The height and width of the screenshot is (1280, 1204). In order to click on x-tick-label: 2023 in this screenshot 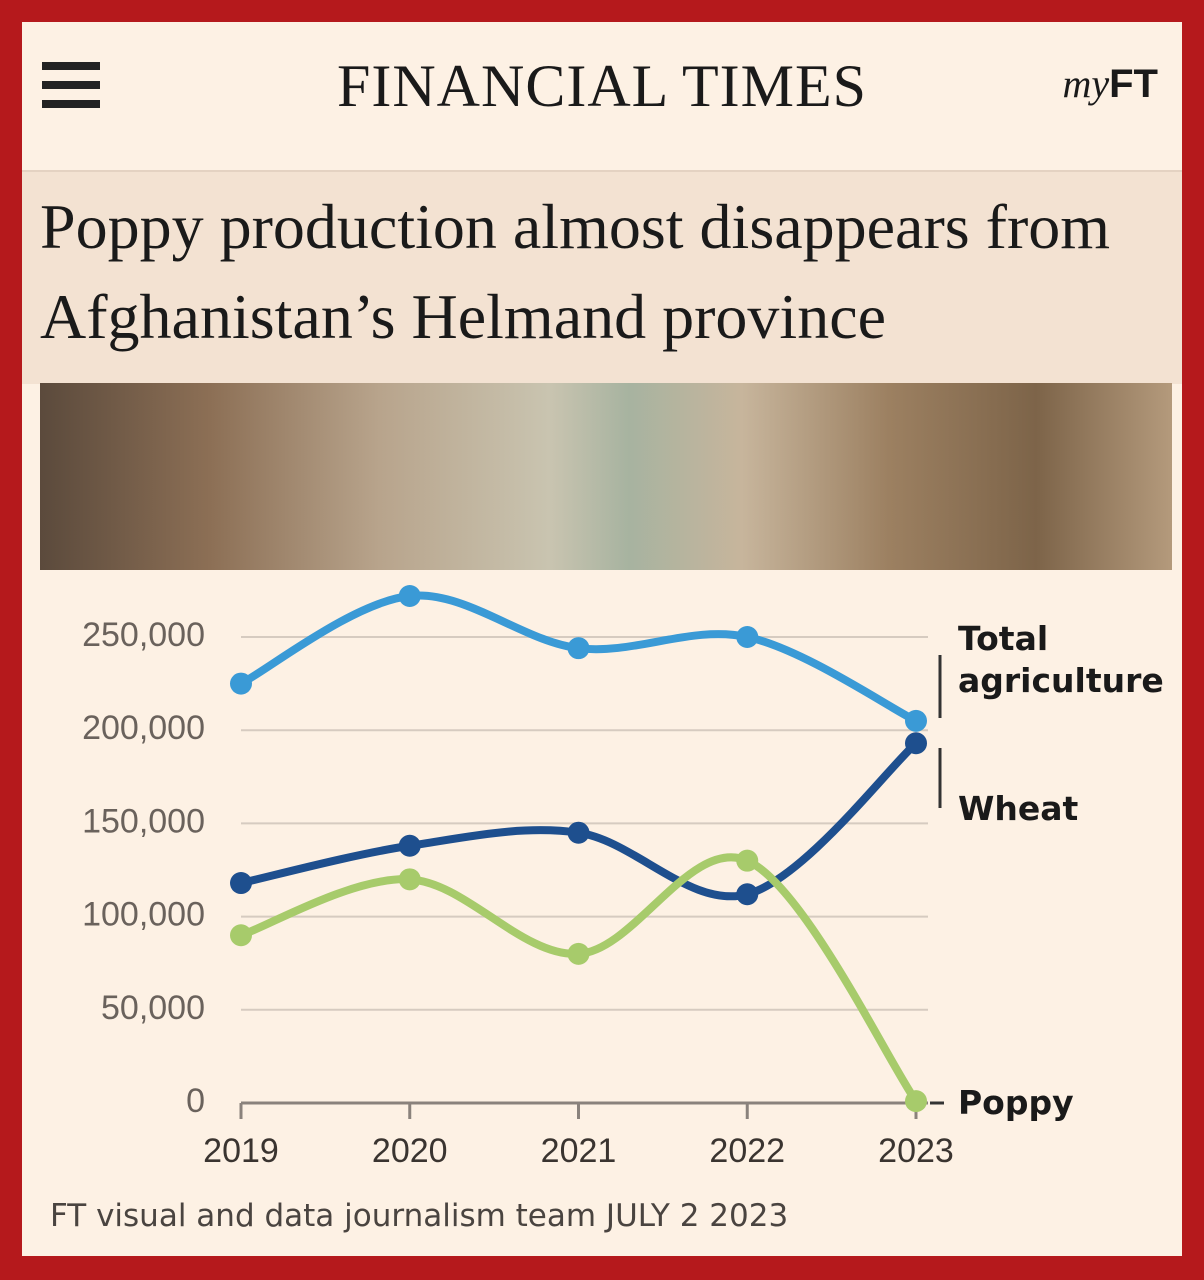, I will do `click(916, 1151)`.